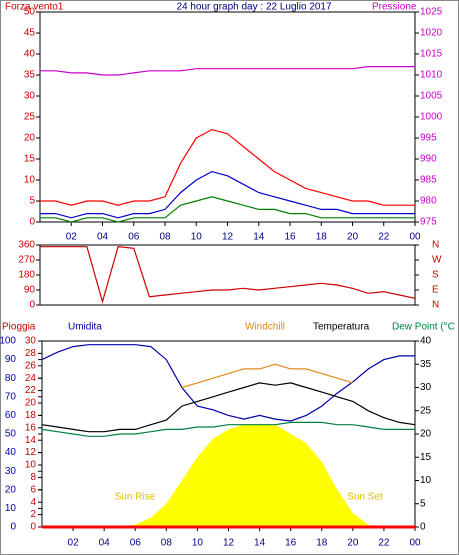 This screenshot has width=459, height=555. What do you see at coordinates (11, 396) in the screenshot?
I see `y-tick-label: 70` at bounding box center [11, 396].